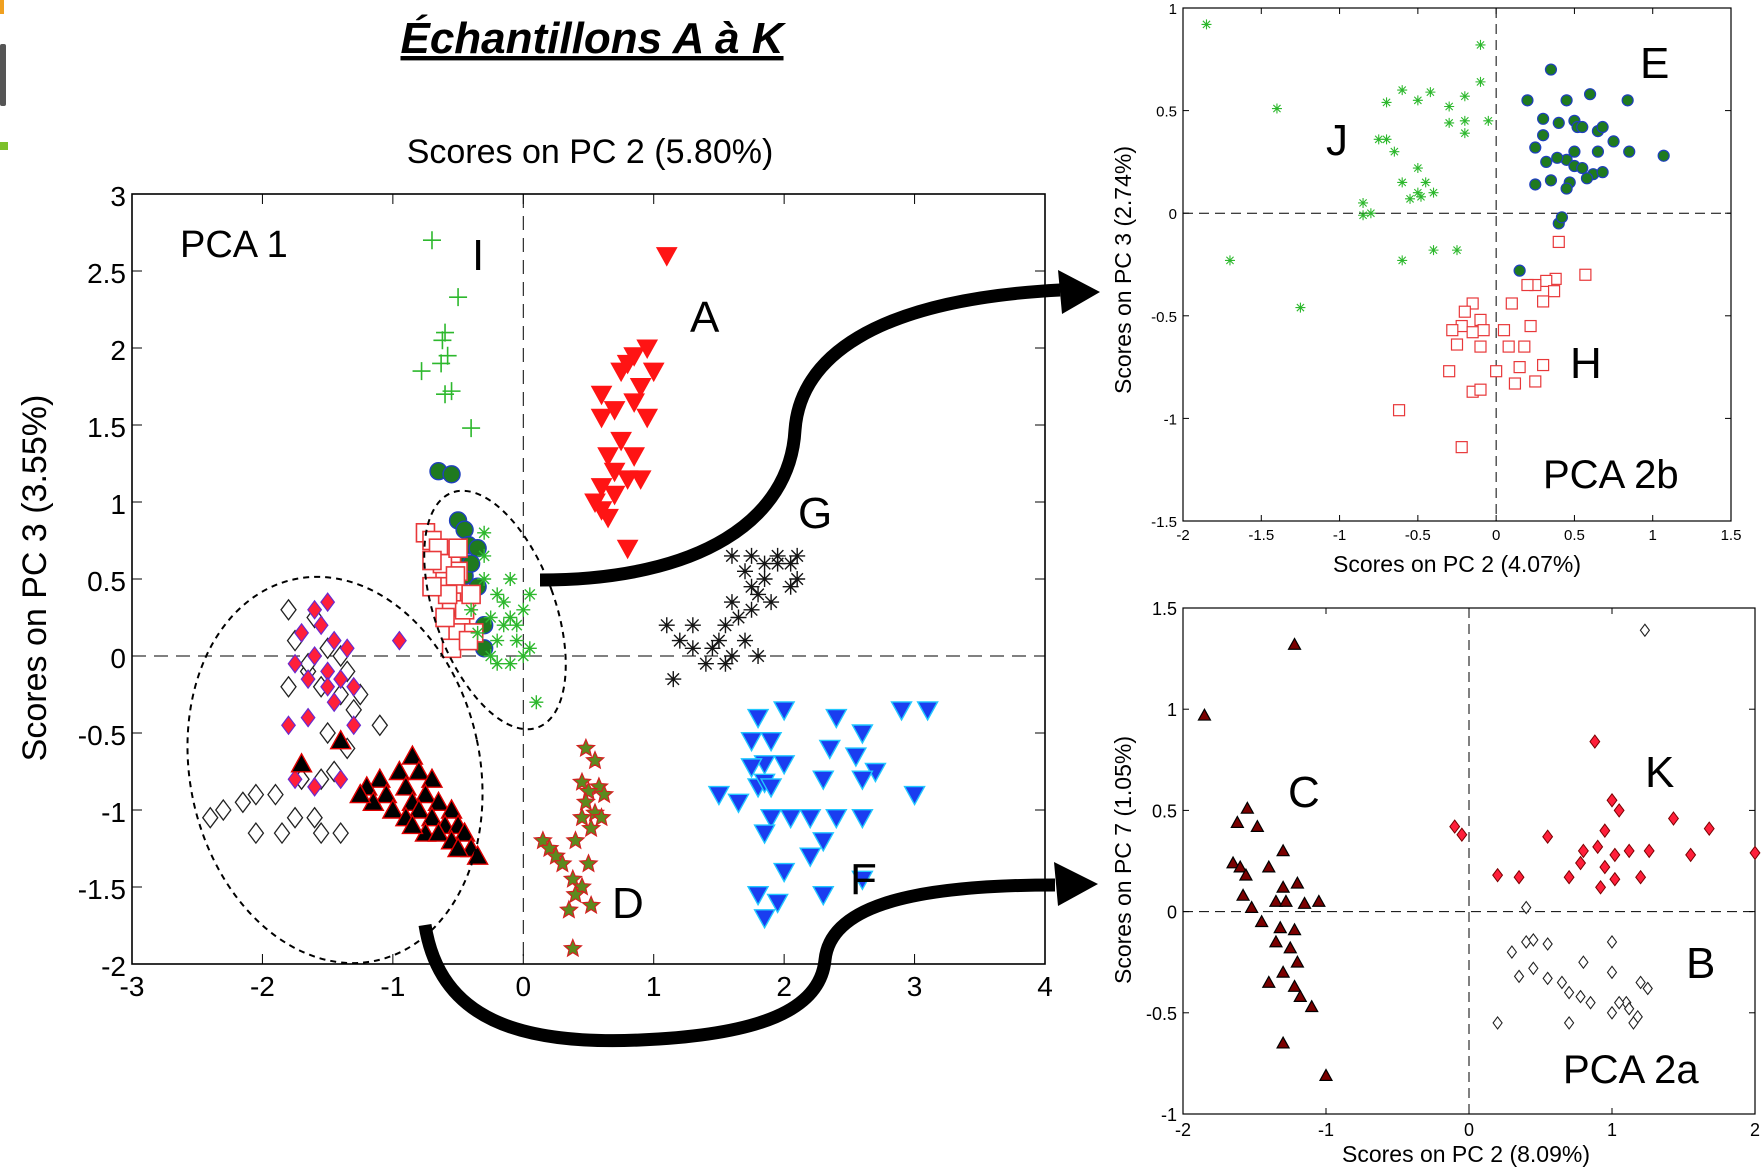 The width and height of the screenshot is (1764, 1176). Describe the element at coordinates (737, 963) in the screenshot. I see `arrow-to-pca-2a` at that location.